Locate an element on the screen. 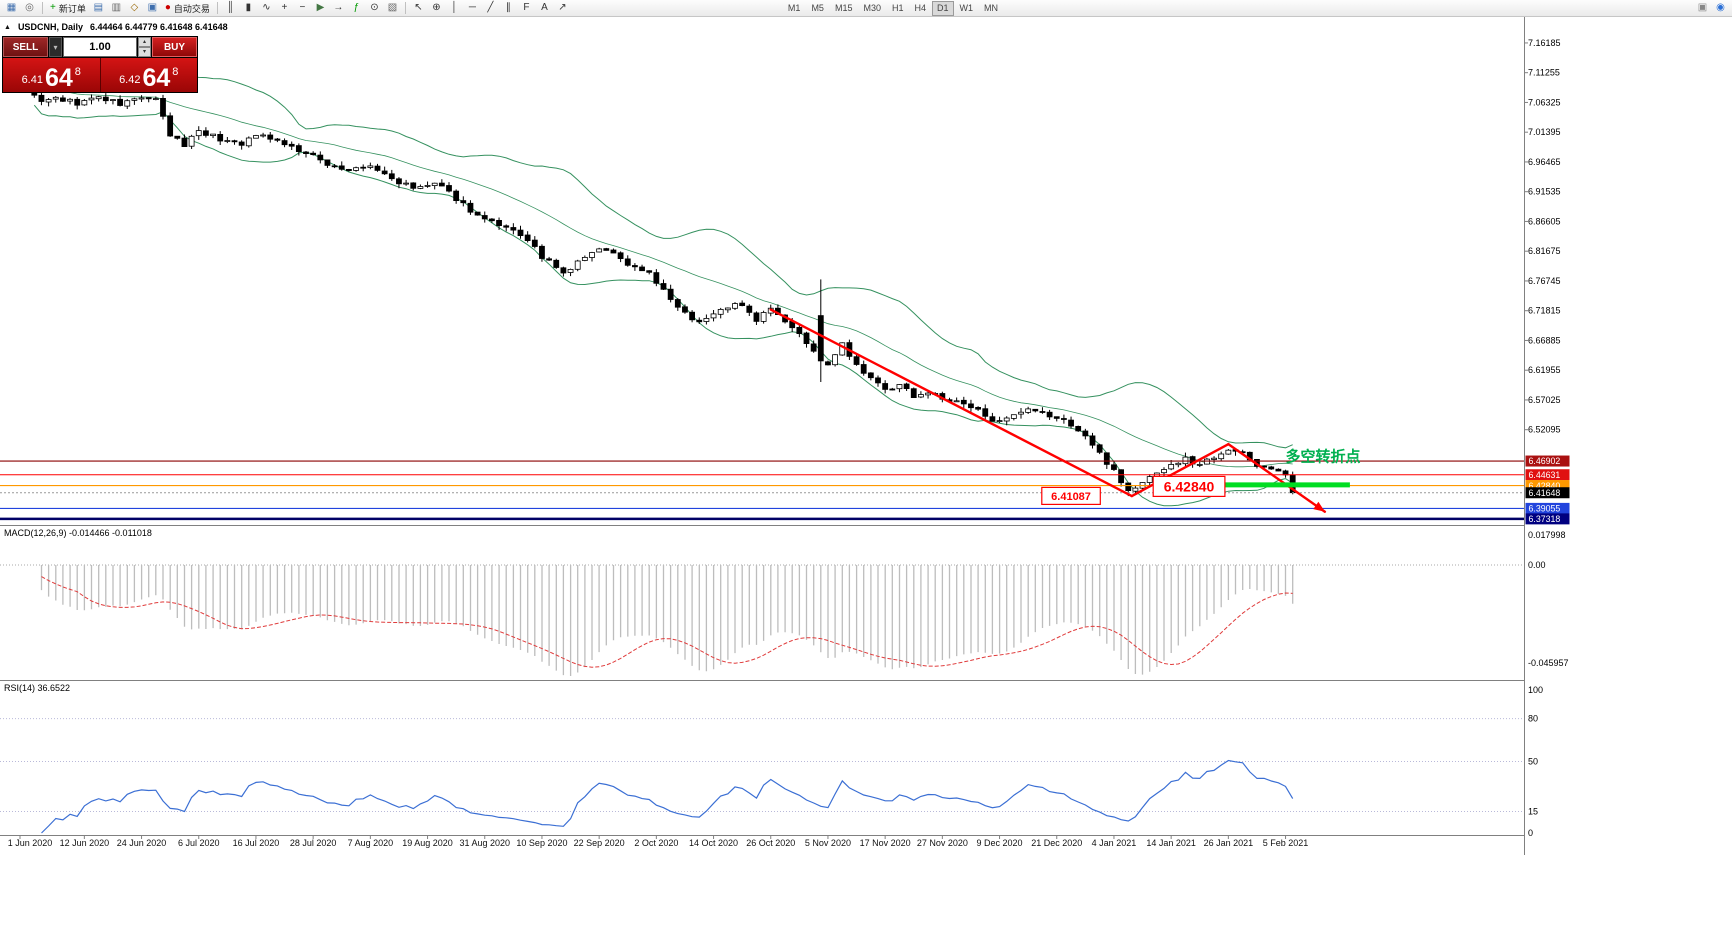  channel-icon: ∥ is located at coordinates (508, 7).